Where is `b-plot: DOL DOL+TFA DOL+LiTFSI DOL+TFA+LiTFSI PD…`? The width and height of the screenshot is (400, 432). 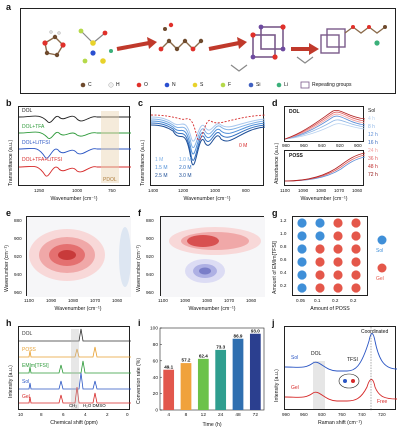 b-plot: DOL DOL+TFA DOL+LiTFSI DOL+TFA+LiTFSI PD… is located at coordinates (74, 146).